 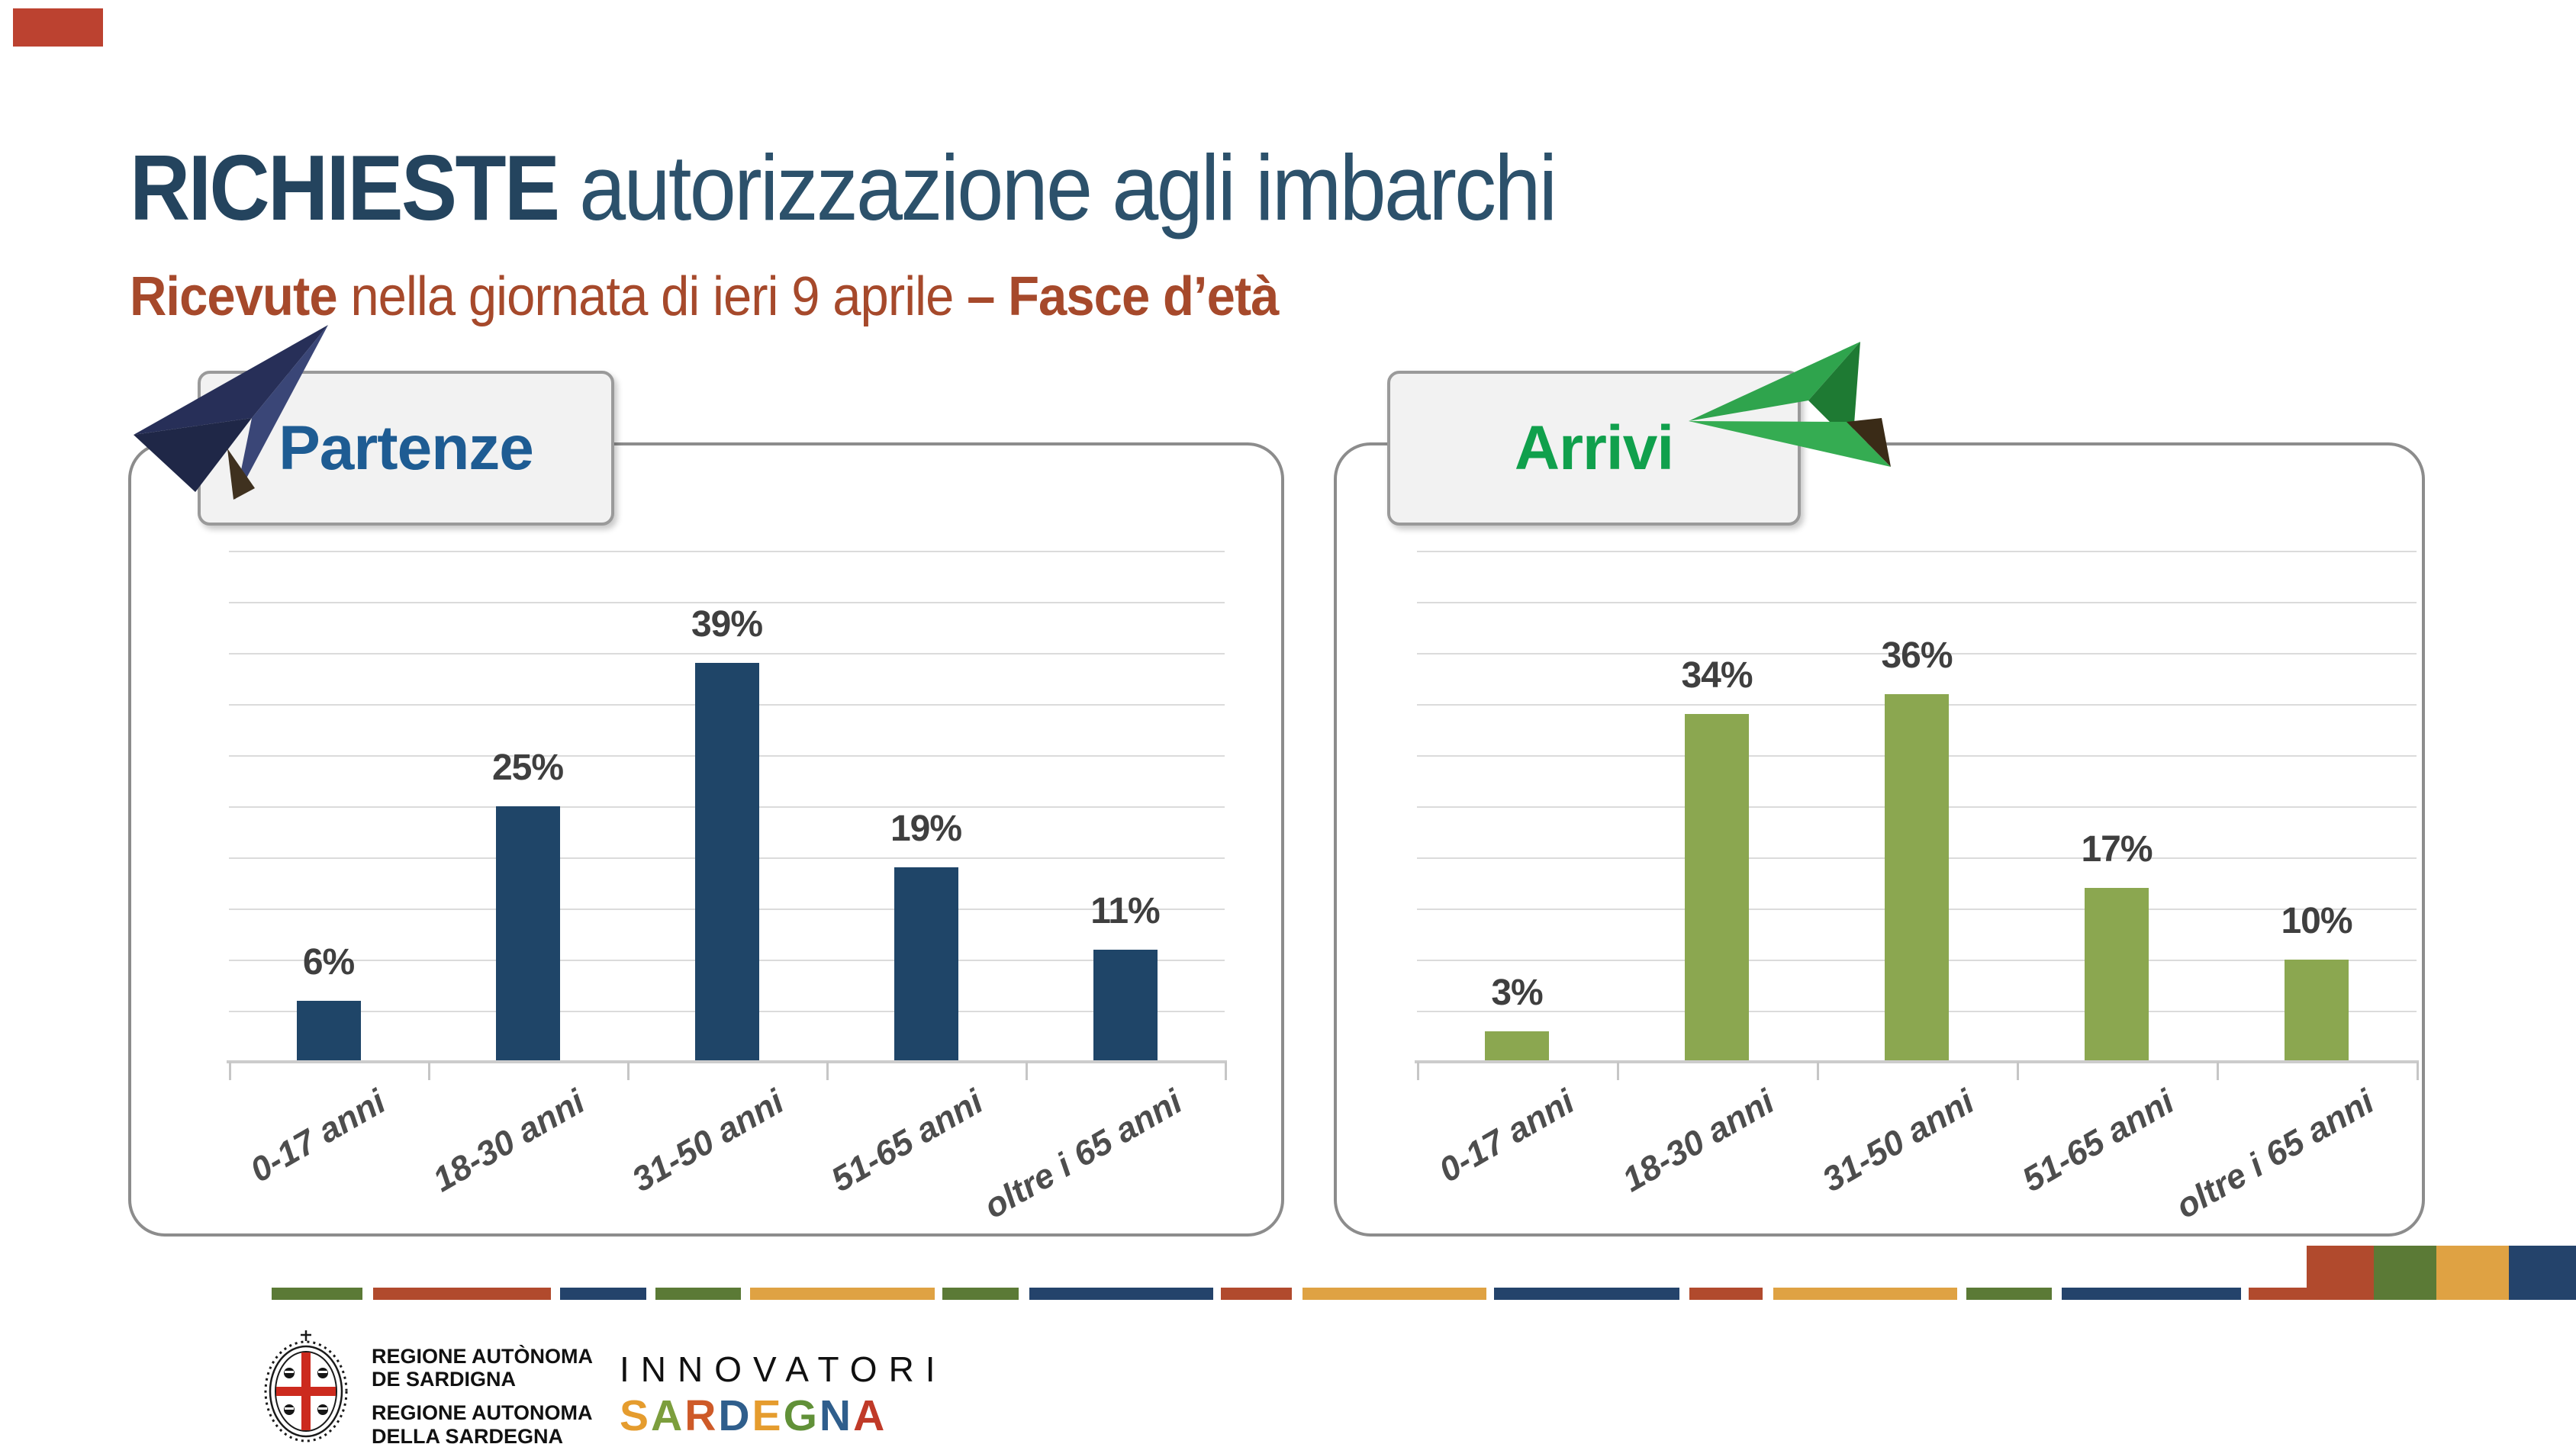 What do you see at coordinates (1717, 676) in the screenshot?
I see `bar-value-label: 34%` at bounding box center [1717, 676].